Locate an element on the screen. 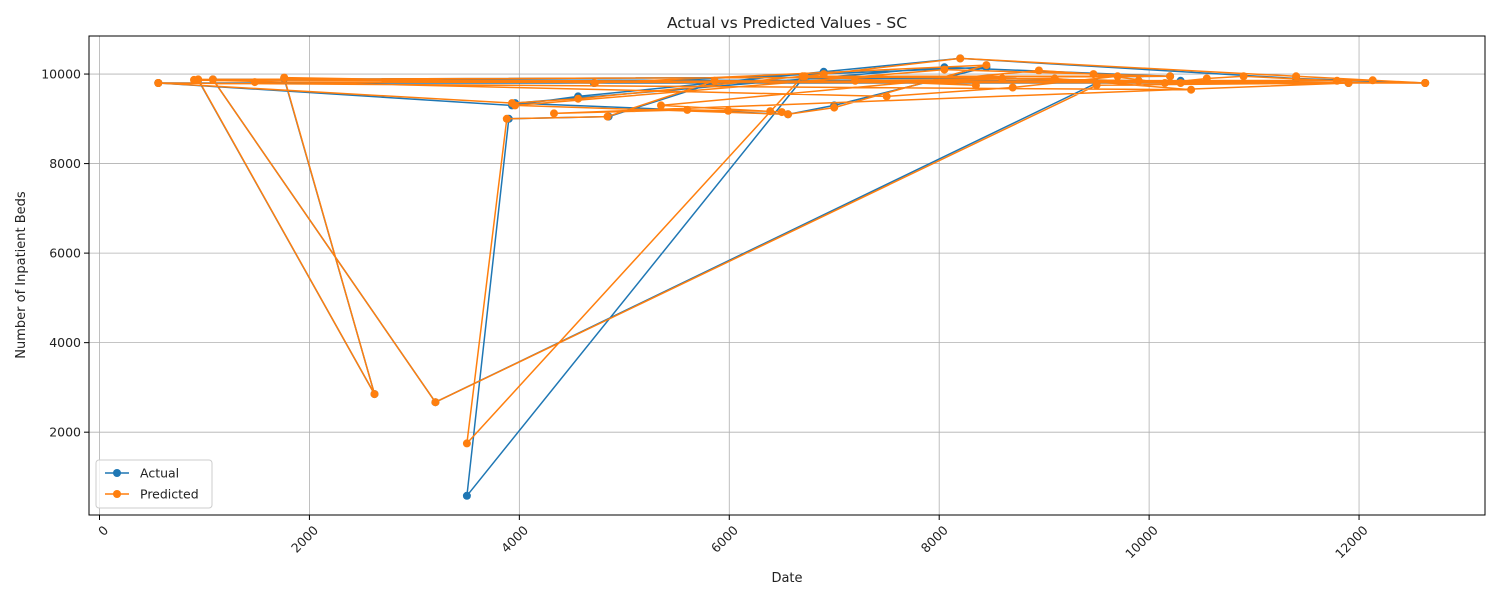 The image size is (1500, 600). y-tick-label: 6000 is located at coordinates (65, 253).